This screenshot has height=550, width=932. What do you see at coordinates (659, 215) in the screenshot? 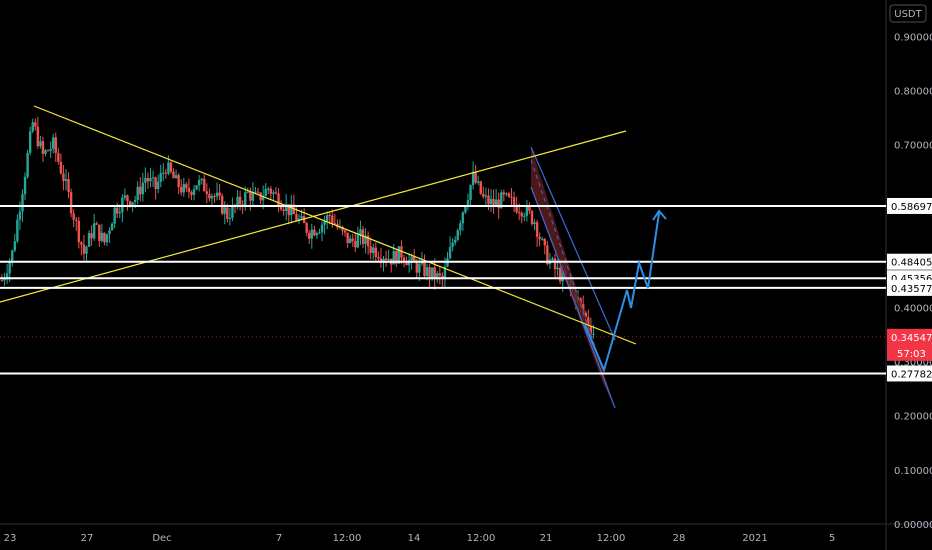
I see `projection-arrowhead` at bounding box center [659, 215].